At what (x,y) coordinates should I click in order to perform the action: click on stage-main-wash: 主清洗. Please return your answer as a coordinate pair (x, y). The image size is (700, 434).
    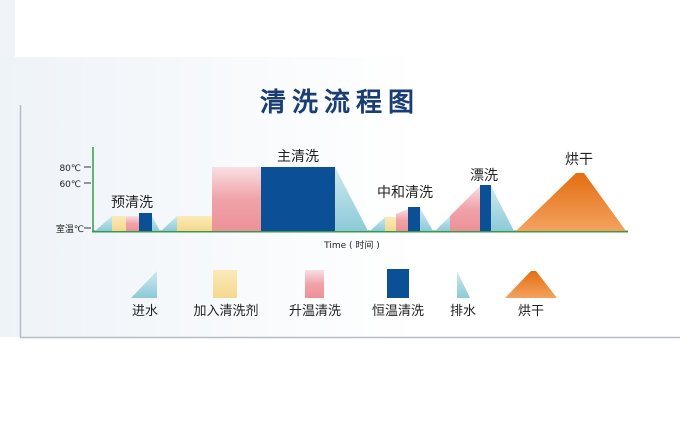
    Looking at the image, I should click on (264, 190).